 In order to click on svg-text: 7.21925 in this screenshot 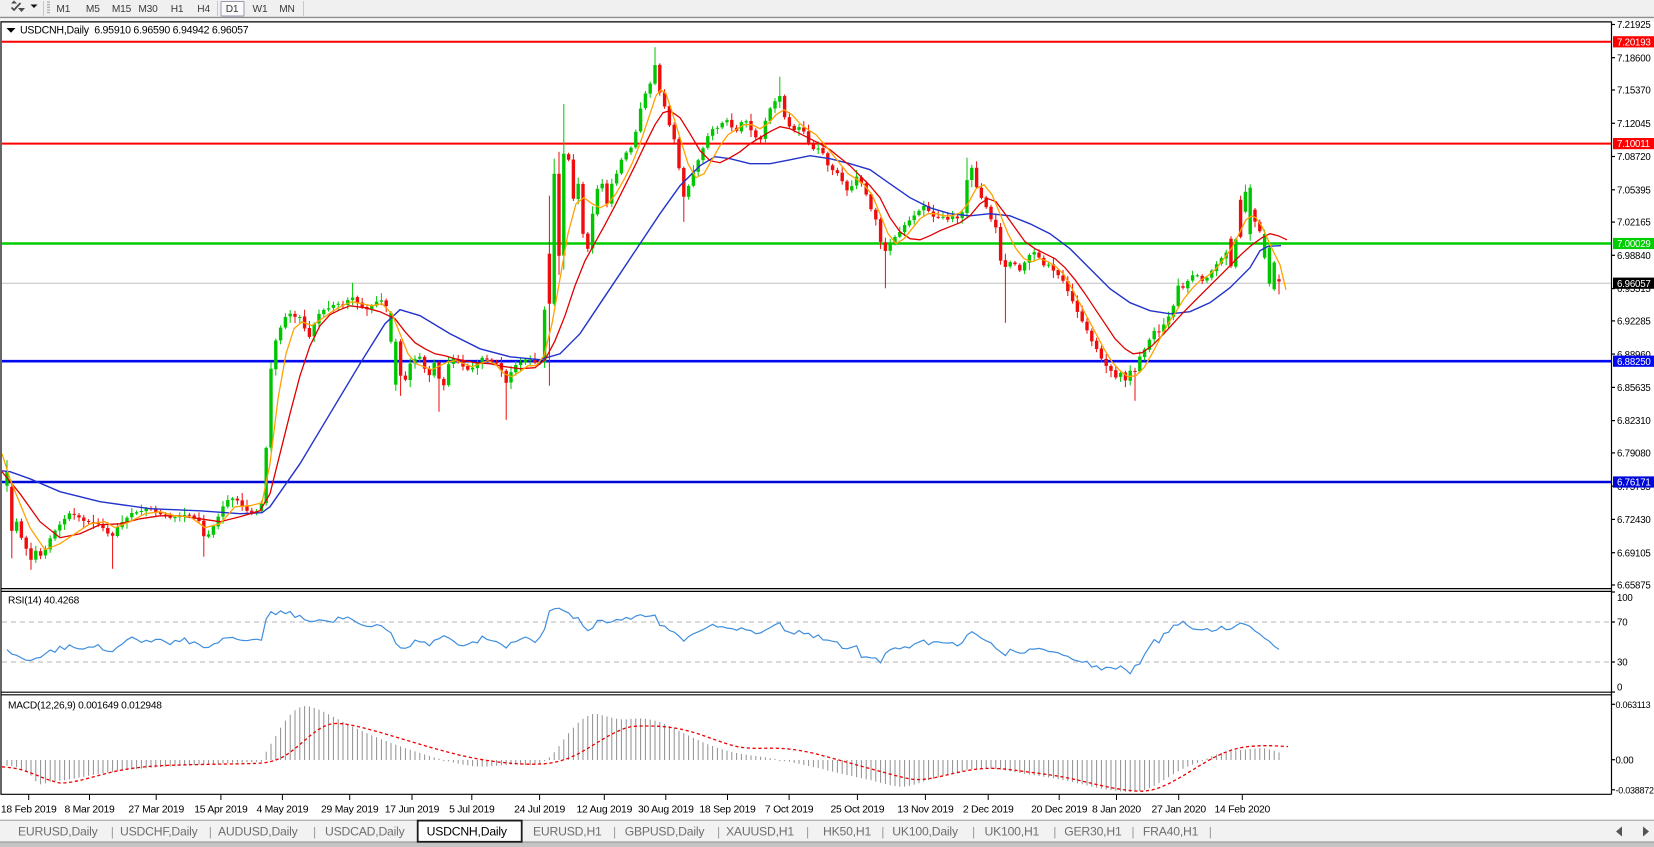, I will do `click(1634, 25)`.